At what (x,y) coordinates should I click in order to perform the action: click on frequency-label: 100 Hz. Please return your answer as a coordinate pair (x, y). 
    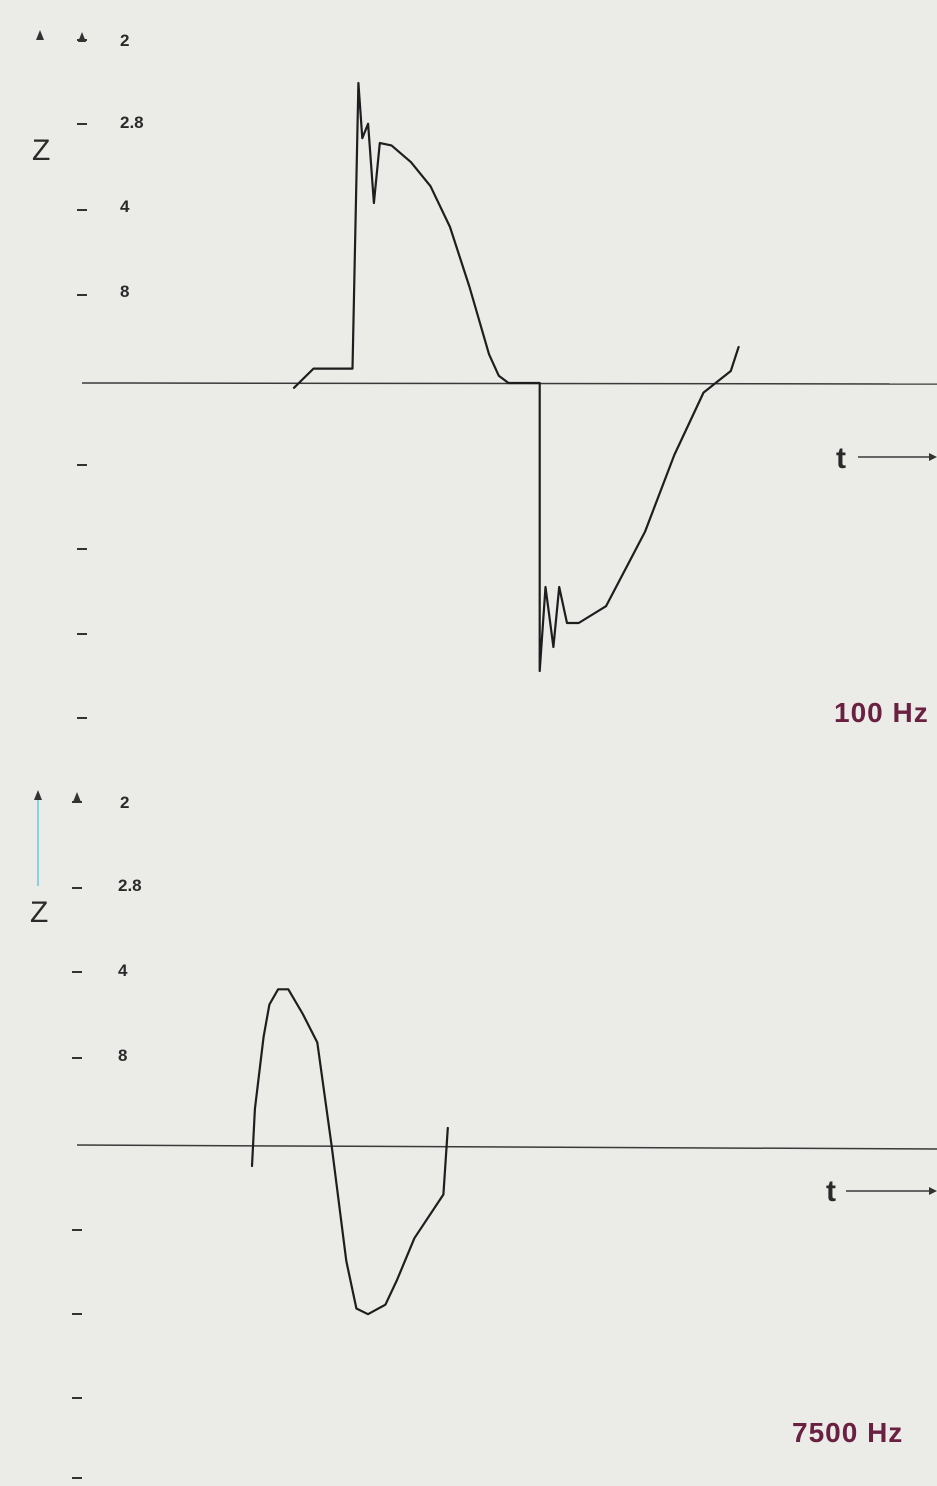
    Looking at the image, I should click on (881, 712).